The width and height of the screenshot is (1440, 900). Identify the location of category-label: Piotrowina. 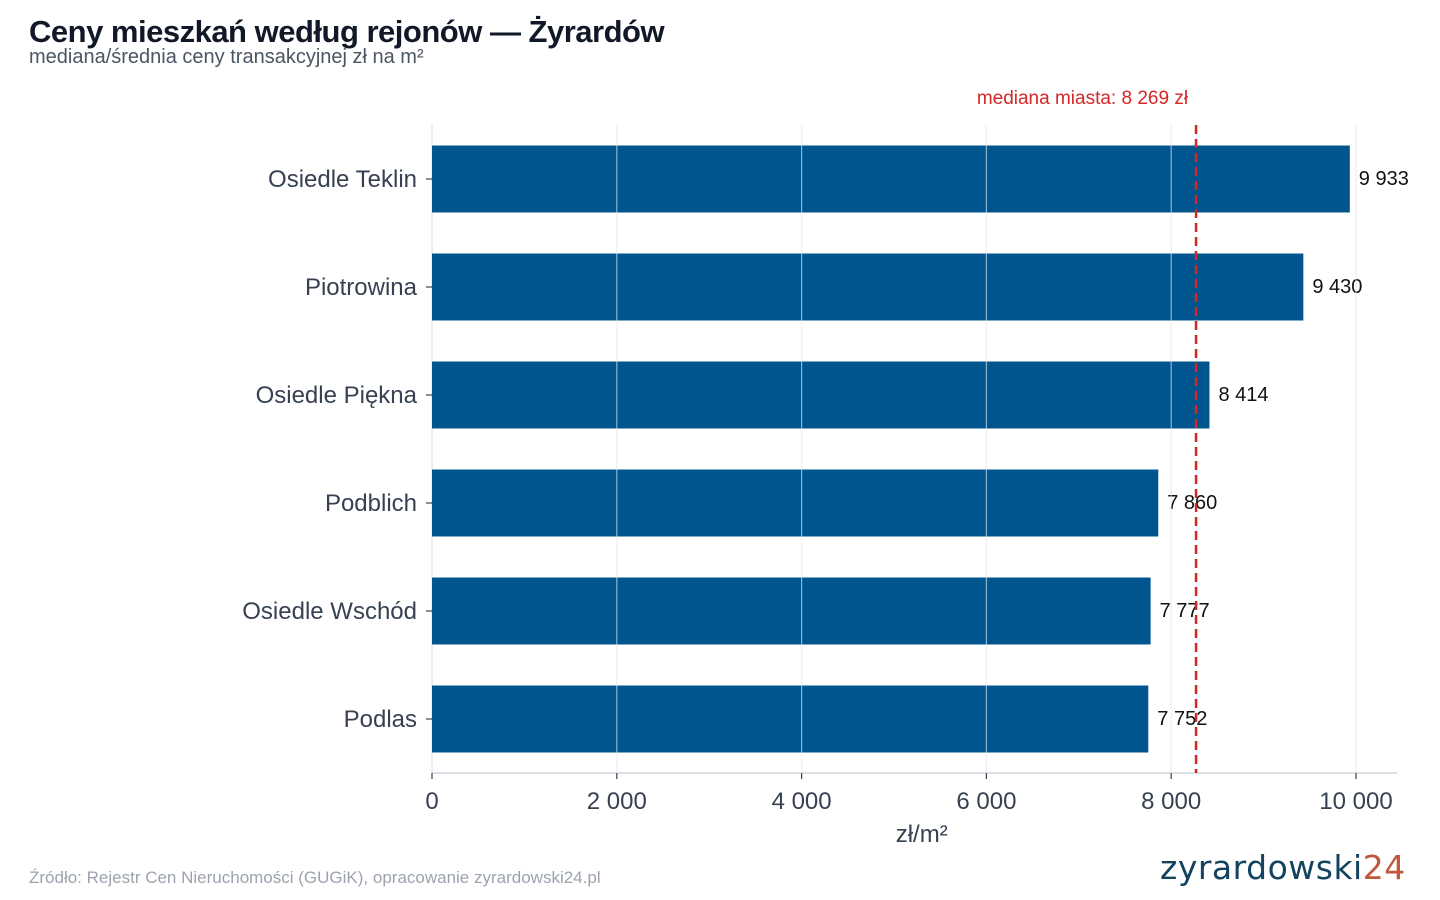
(361, 287).